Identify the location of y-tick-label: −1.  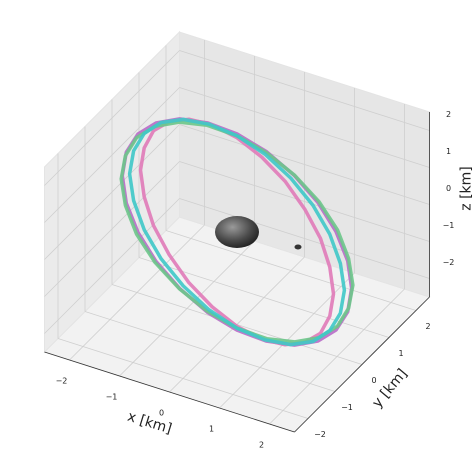
(347, 407).